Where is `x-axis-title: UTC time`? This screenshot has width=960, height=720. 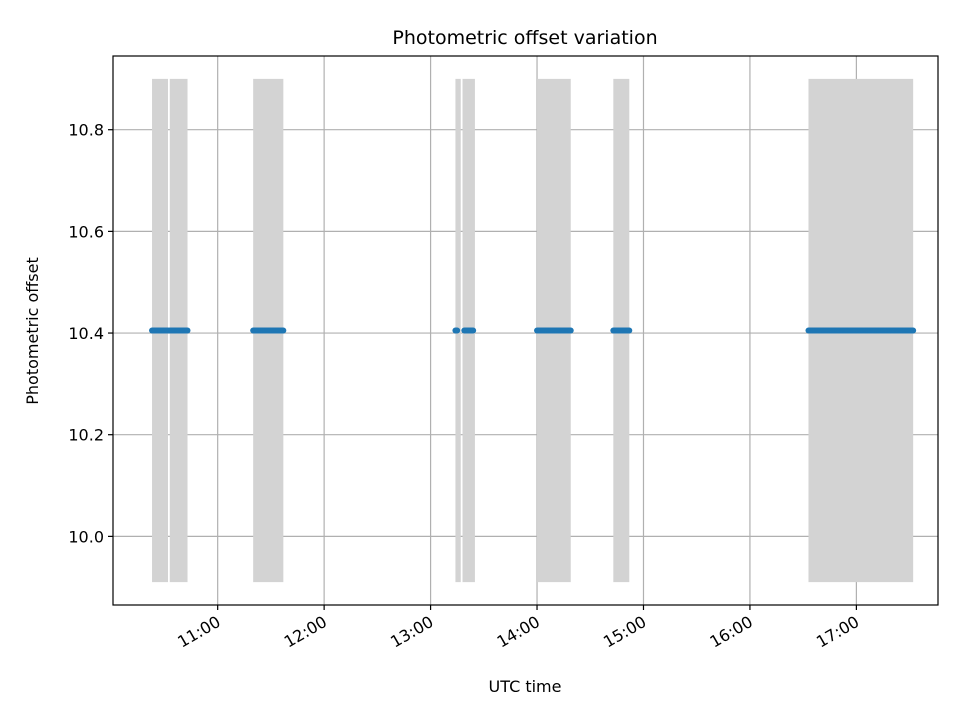 x-axis-title: UTC time is located at coordinates (525, 686).